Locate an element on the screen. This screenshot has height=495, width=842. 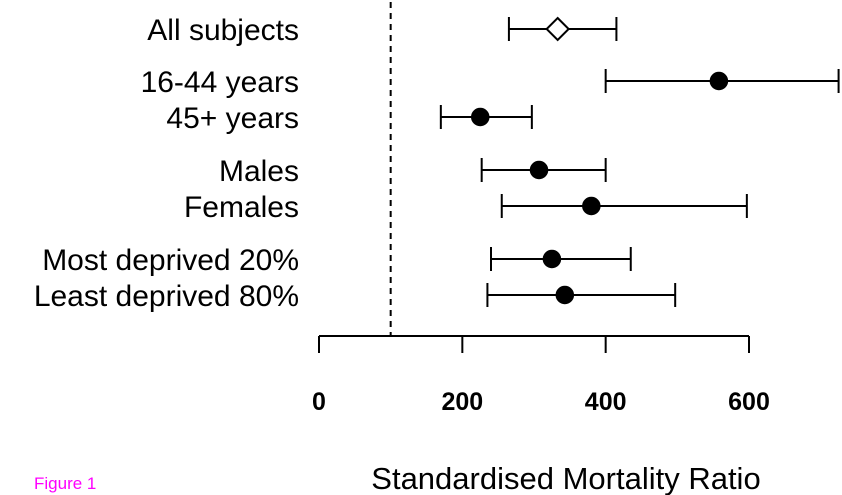
x-axis-title: Standardised Mortality Ratio is located at coordinates (565, 478).